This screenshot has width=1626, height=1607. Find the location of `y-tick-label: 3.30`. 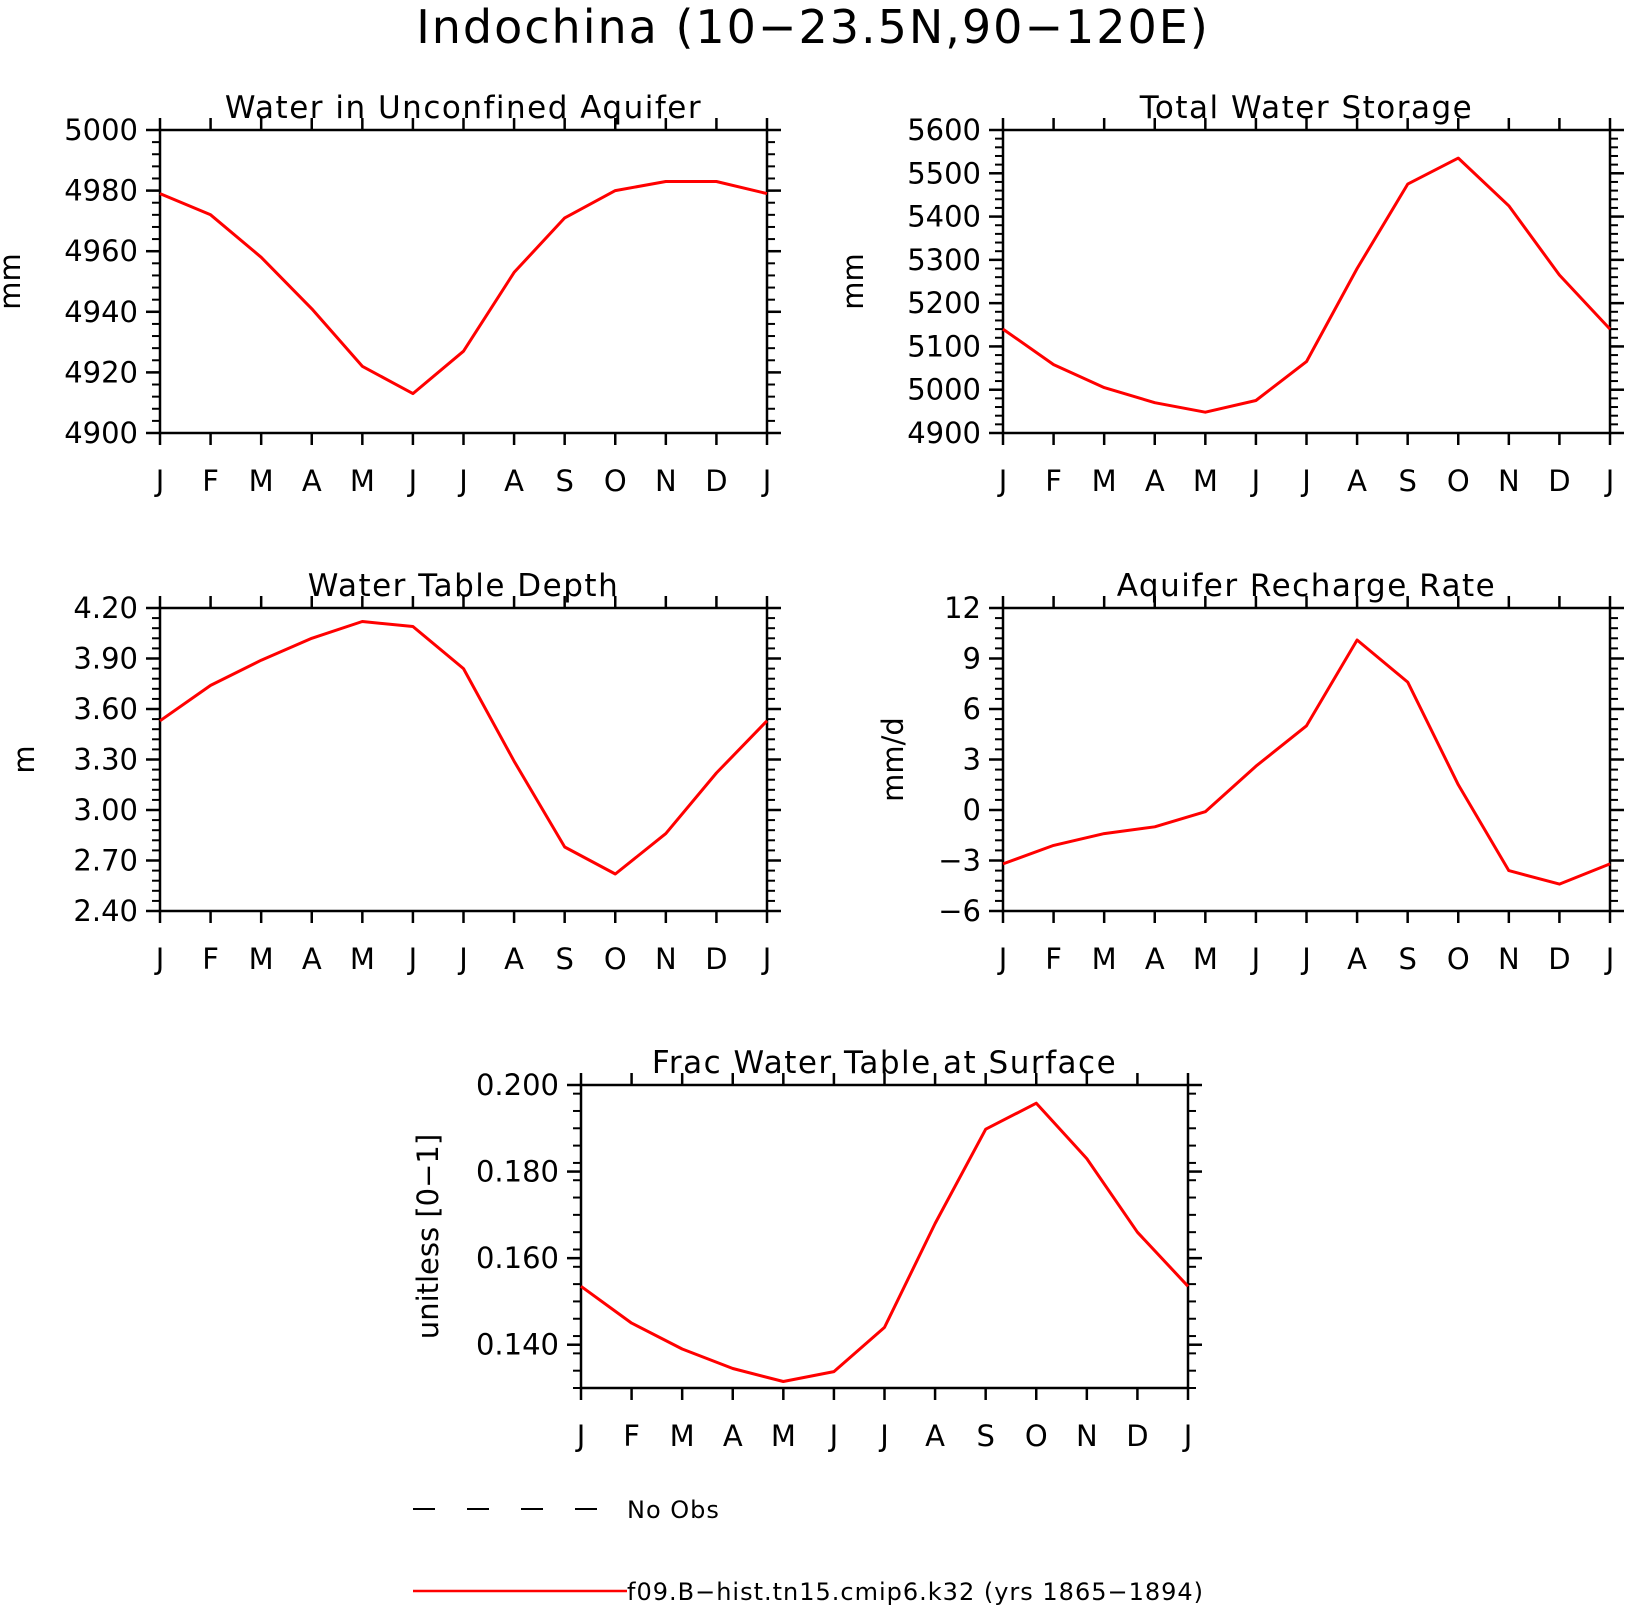

y-tick-label: 3.30 is located at coordinates (105, 760).